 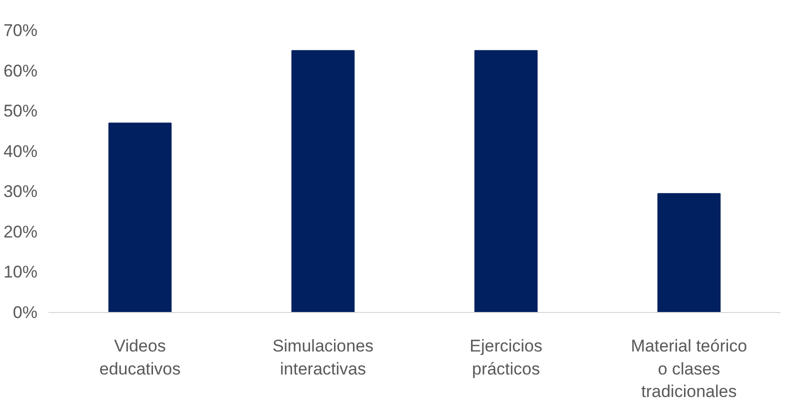 I want to click on y-tick-label: 0%, so click(x=25, y=312).